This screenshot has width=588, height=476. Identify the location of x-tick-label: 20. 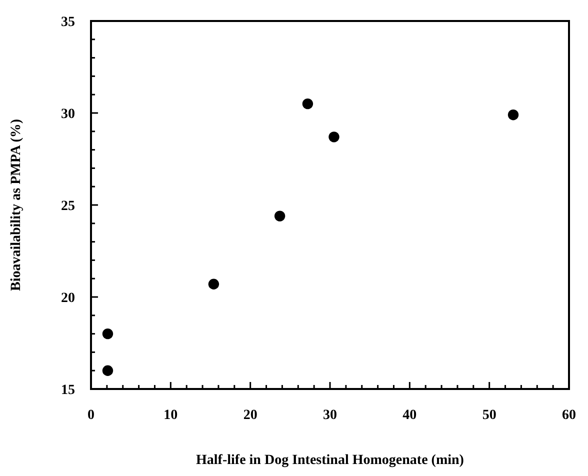
(250, 415).